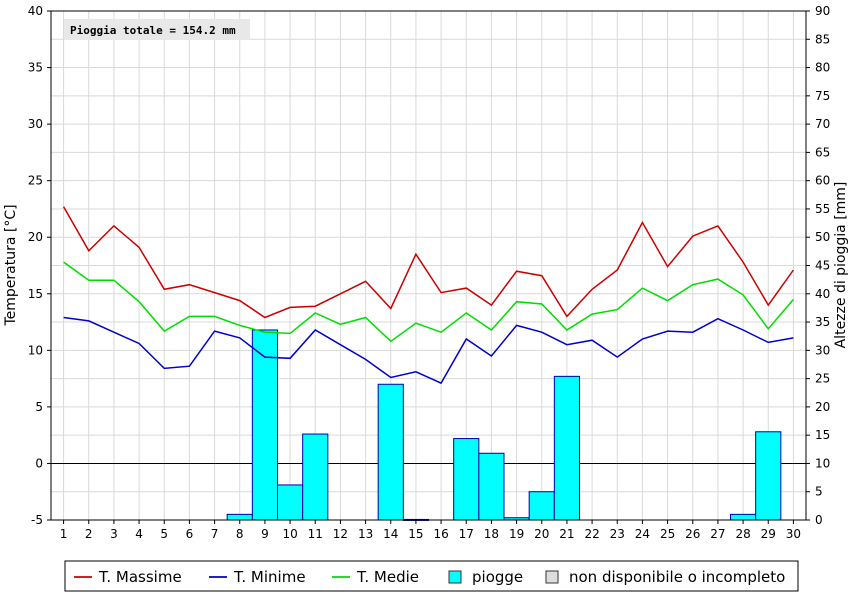 The height and width of the screenshot is (600, 865). I want to click on series-line-t-minime, so click(428, 350).